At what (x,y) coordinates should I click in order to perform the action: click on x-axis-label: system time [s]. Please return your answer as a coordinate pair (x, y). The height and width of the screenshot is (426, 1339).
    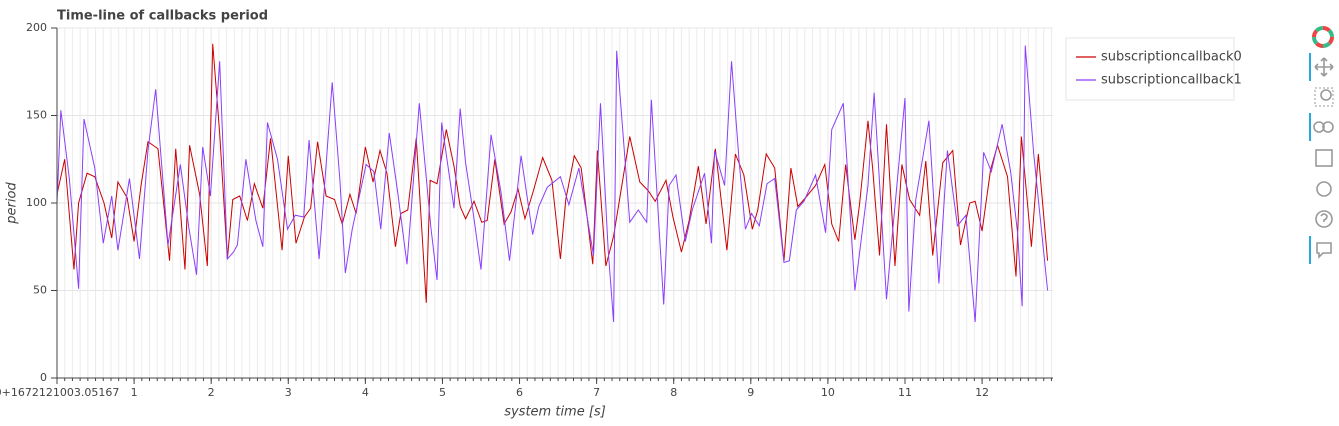
    Looking at the image, I should click on (555, 412).